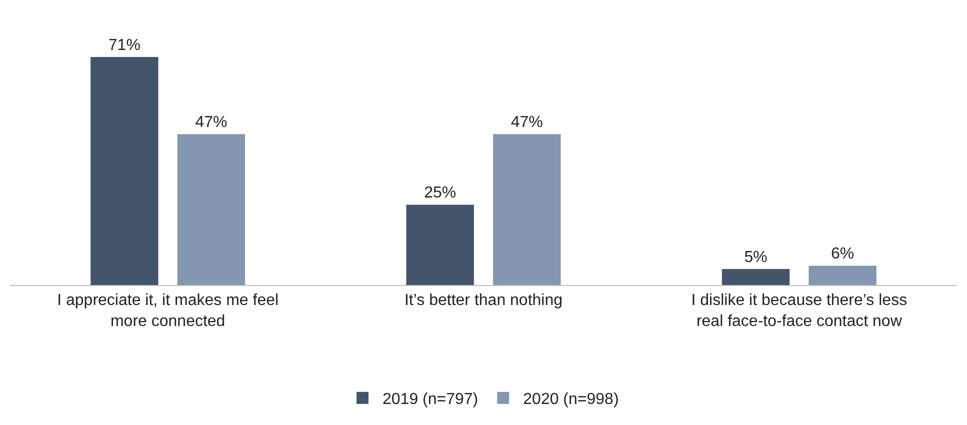 The height and width of the screenshot is (425, 967). What do you see at coordinates (571, 399) in the screenshot?
I see `legend-label: 2020 (n=998)` at bounding box center [571, 399].